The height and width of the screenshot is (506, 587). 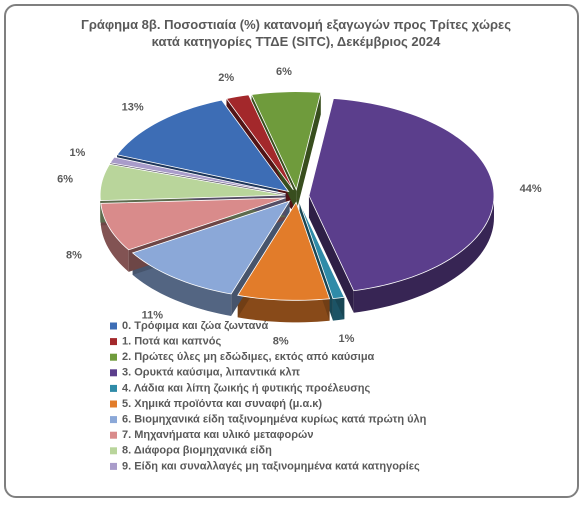 What do you see at coordinates (531, 189) in the screenshot?
I see `data-label: 44%` at bounding box center [531, 189].